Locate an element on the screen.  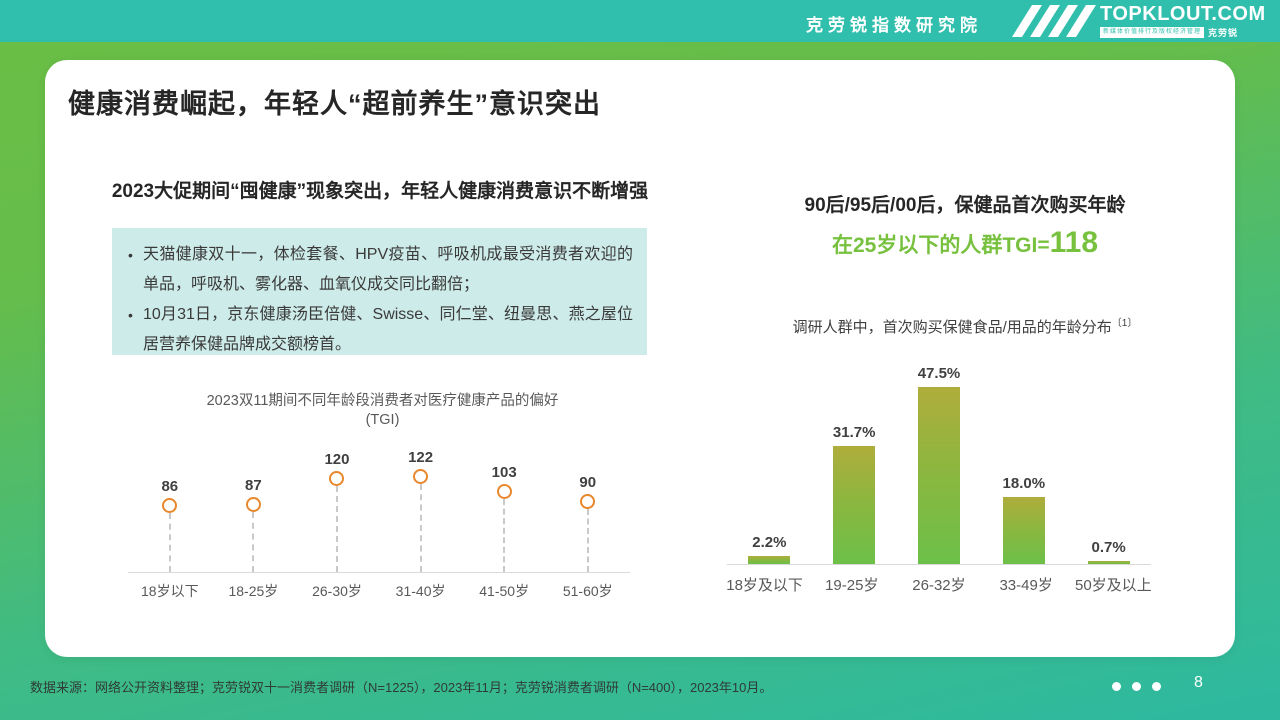
distribution-subtitle-text: 调研人群中，首次购买保健食品/用品的年龄分布 is located at coordinates (952, 327).